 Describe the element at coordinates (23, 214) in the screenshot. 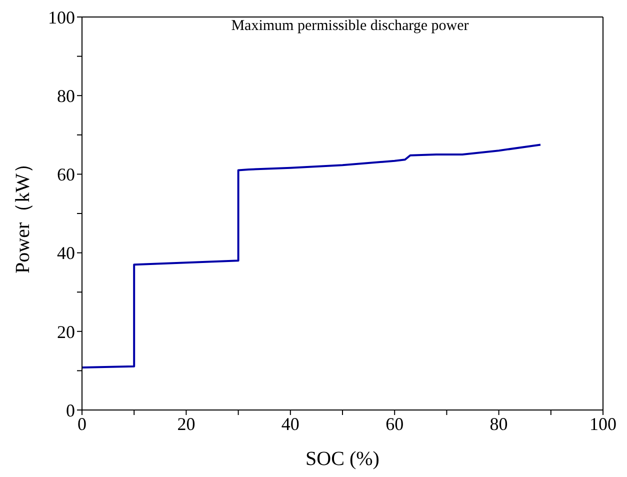

I see `y-axis-title: Power（kW）` at that location.